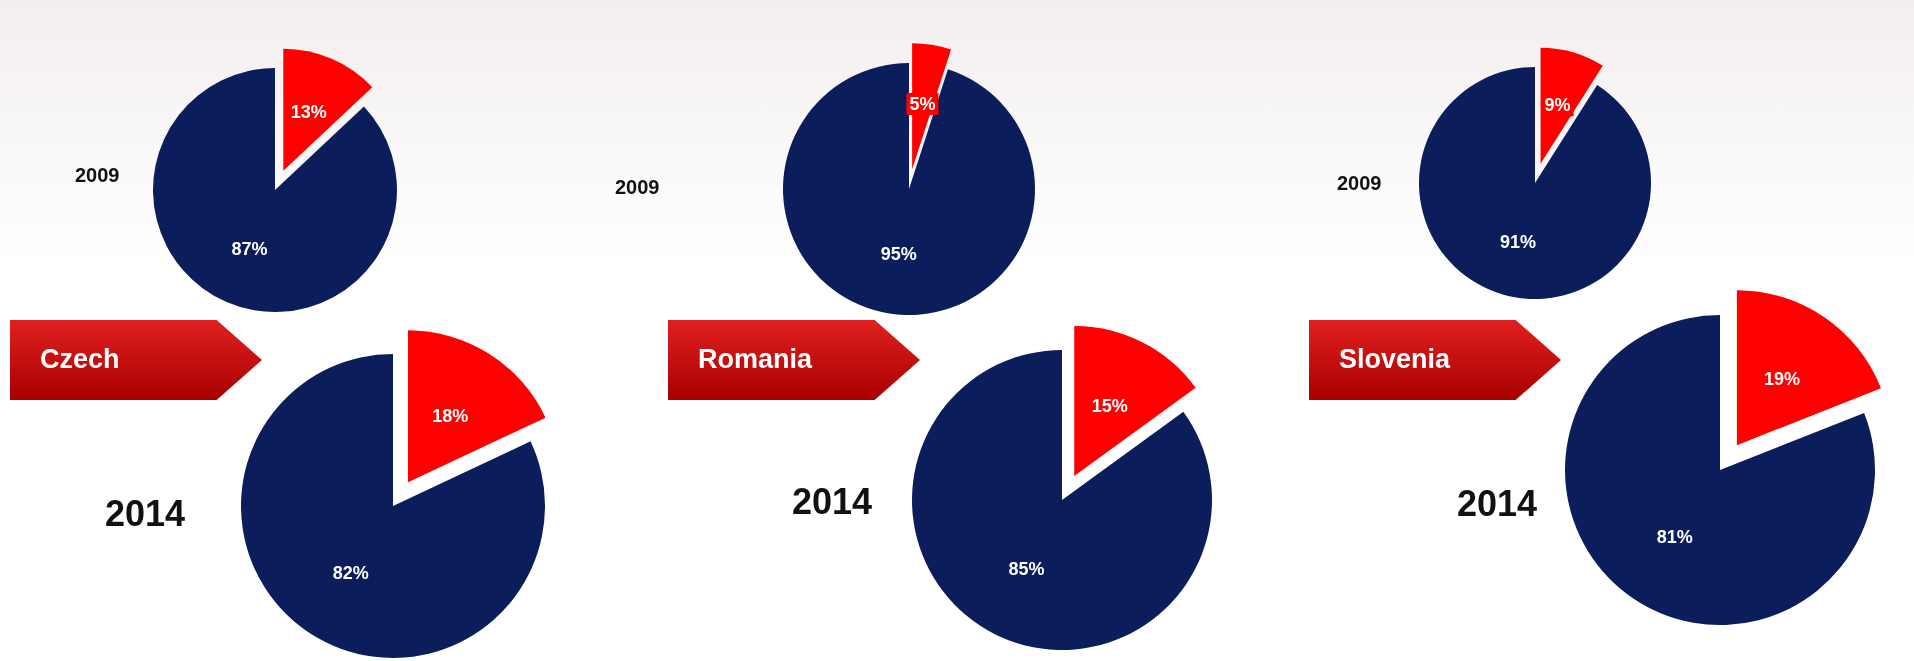  I want to click on data-label: 9%, so click(1557, 105).